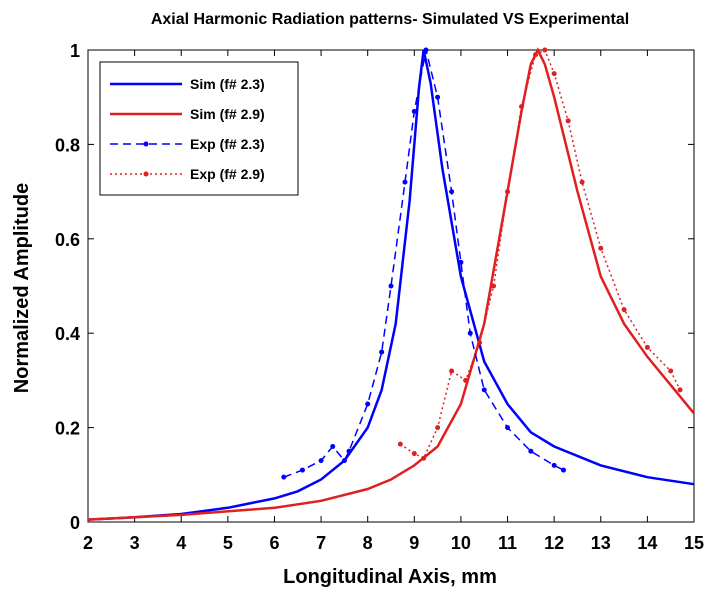 Image resolution: width=722 pixels, height=589 pixels. Describe the element at coordinates (390, 577) in the screenshot. I see `x-axis-label: Longitudinal Axis, mm` at that location.